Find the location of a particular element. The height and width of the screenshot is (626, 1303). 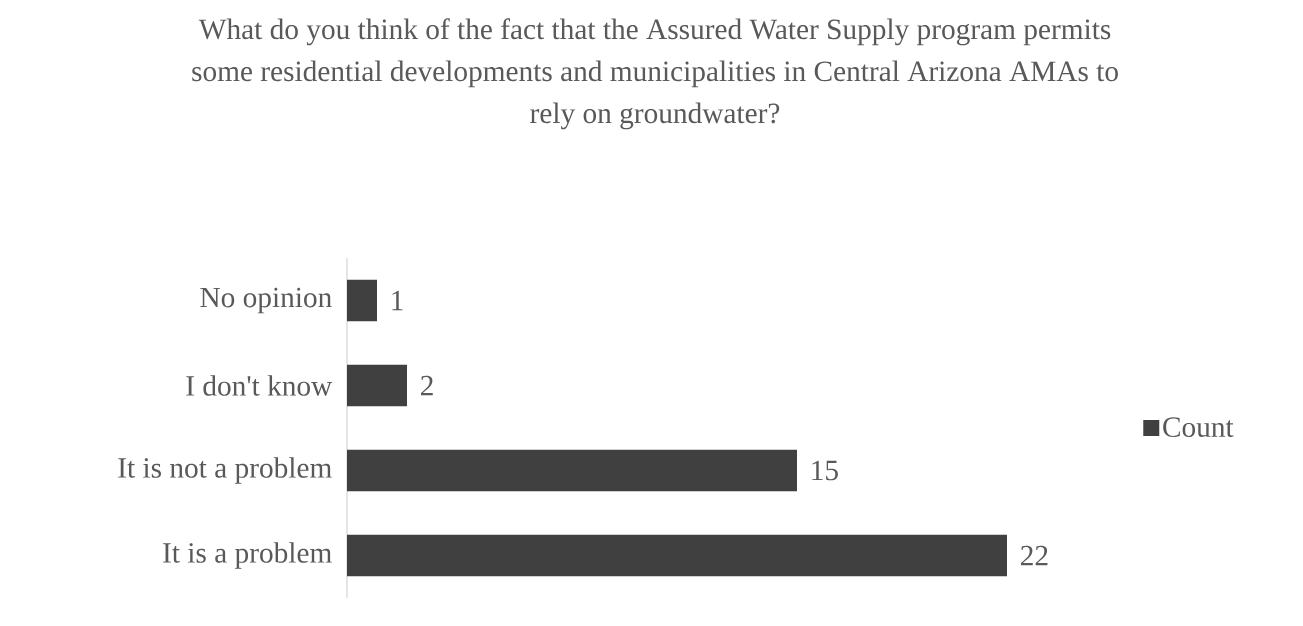

data-label: 2 is located at coordinates (427, 385).